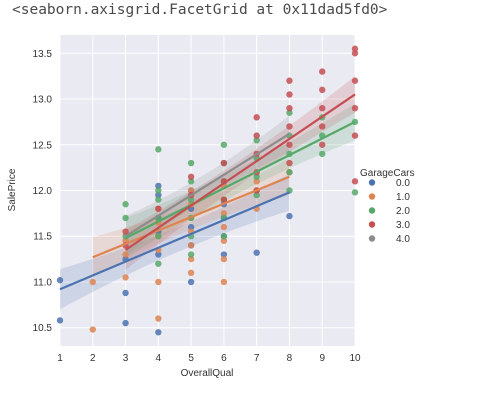 The height and width of the screenshot is (402, 485). I want to click on y-tick-label: 12.5, so click(43, 145).